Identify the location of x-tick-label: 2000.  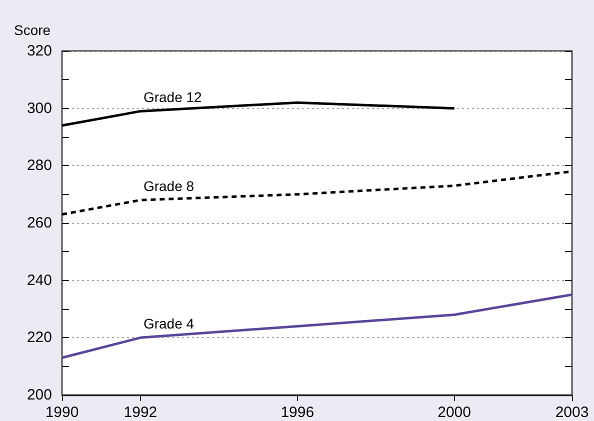
(454, 412).